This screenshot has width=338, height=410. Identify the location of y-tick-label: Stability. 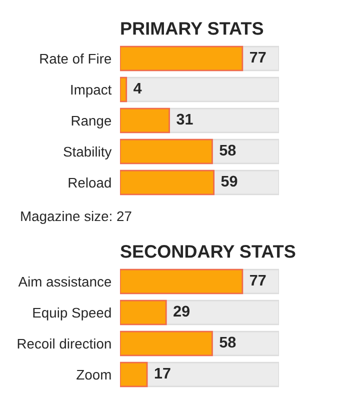
(88, 153).